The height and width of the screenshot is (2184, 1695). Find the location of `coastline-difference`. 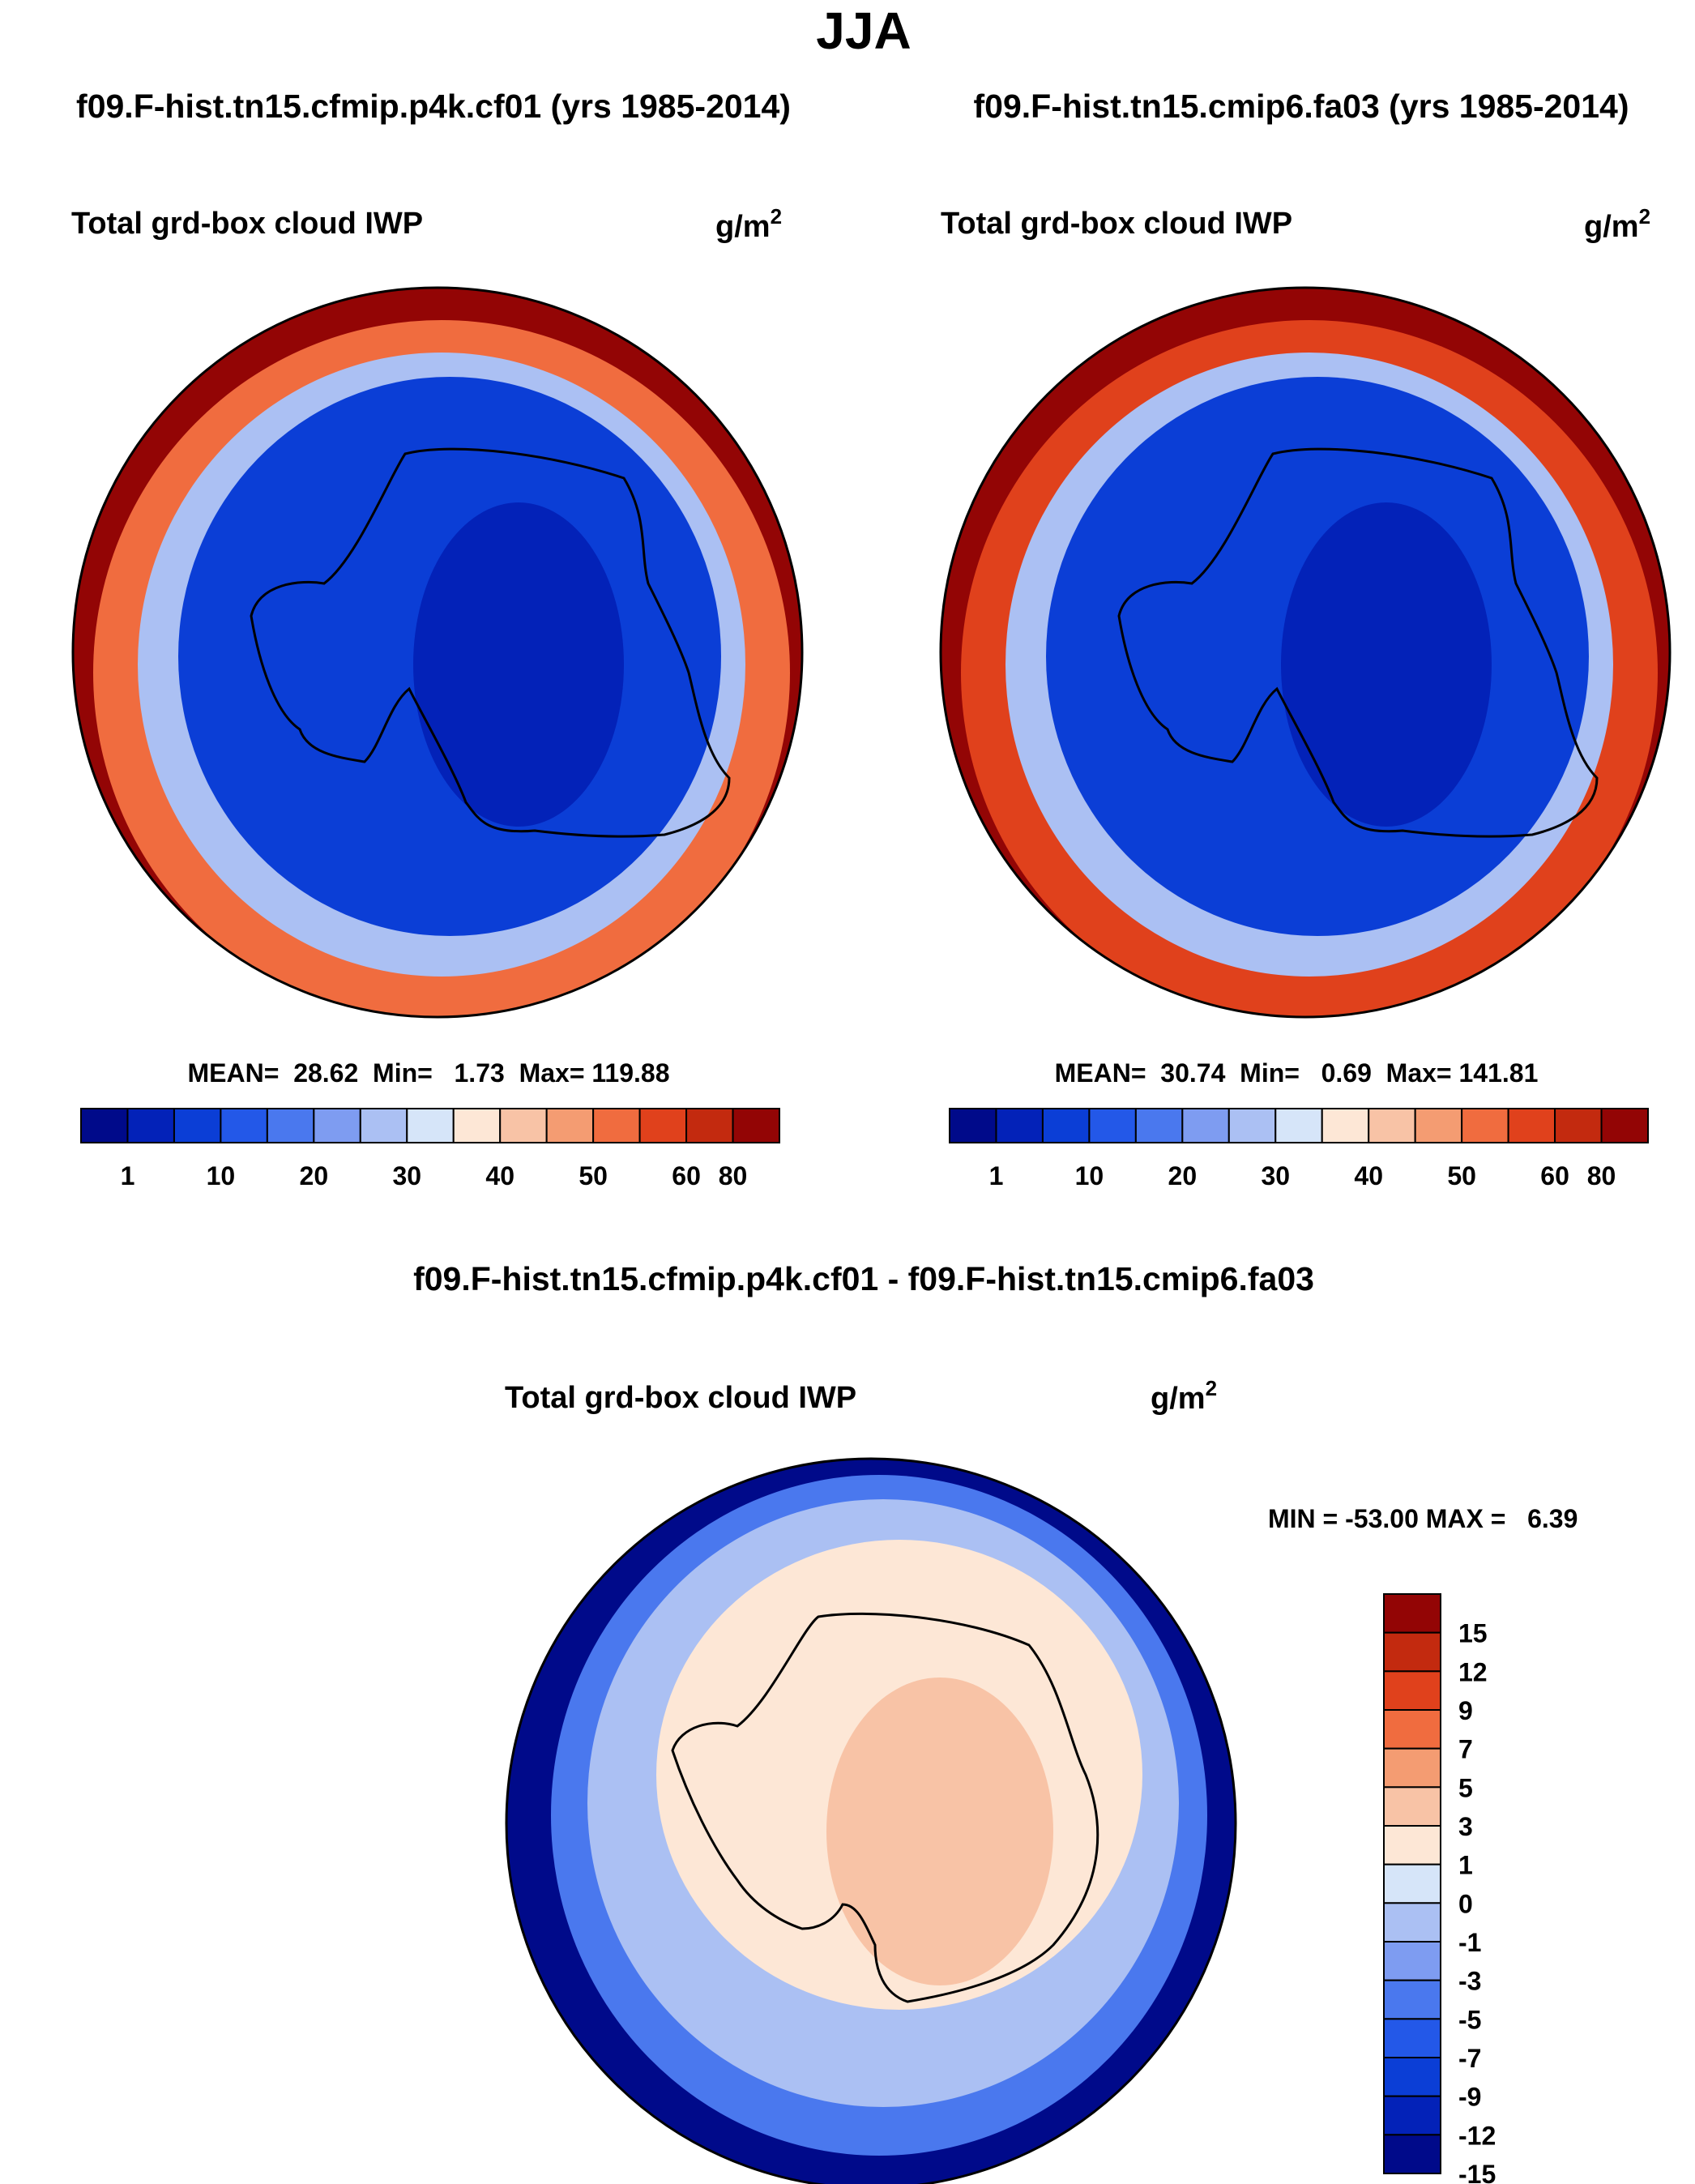

coastline-difference is located at coordinates (885, 1807).